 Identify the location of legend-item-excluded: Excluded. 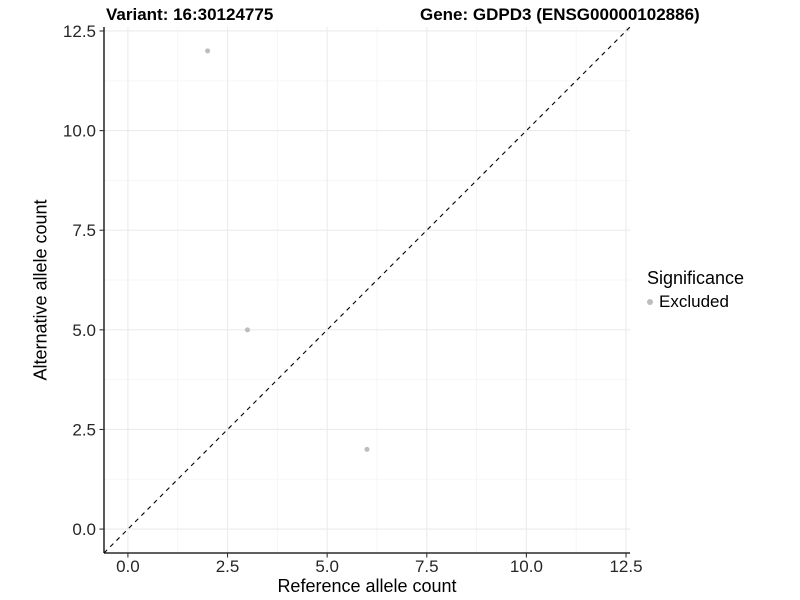
(695, 302).